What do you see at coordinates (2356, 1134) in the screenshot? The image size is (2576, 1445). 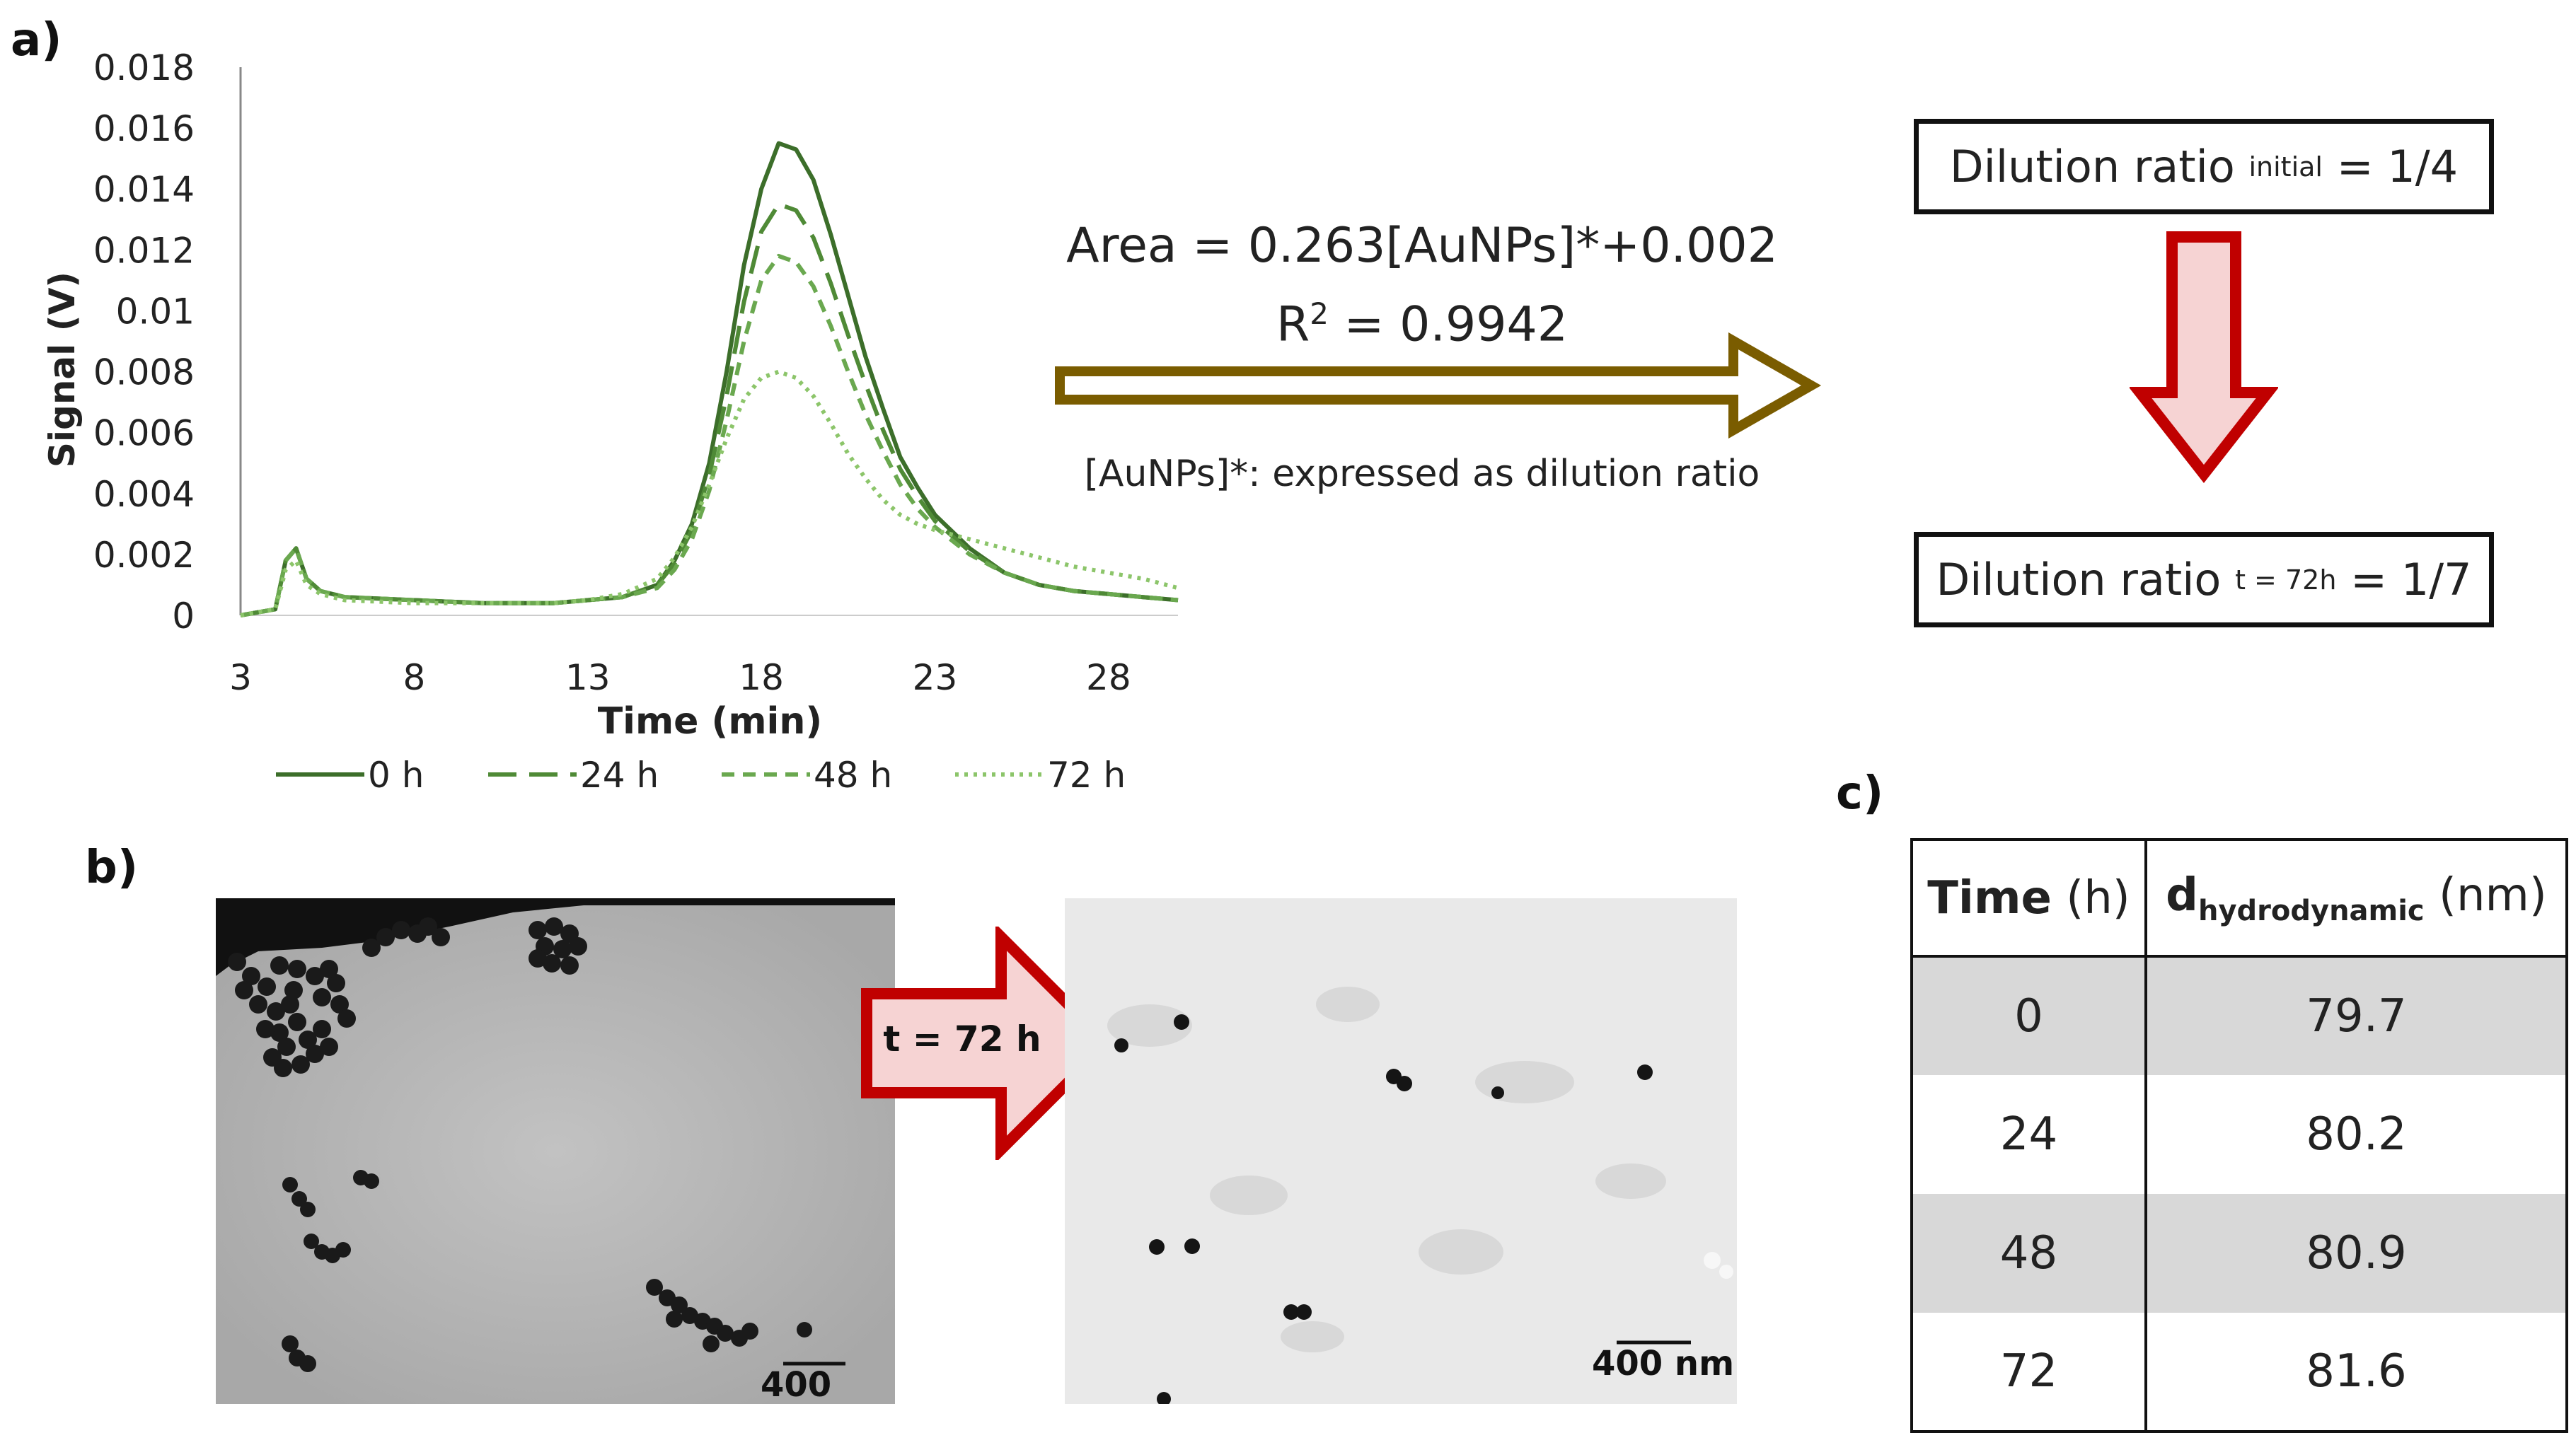 I see `cell-diameter: 80.2` at bounding box center [2356, 1134].